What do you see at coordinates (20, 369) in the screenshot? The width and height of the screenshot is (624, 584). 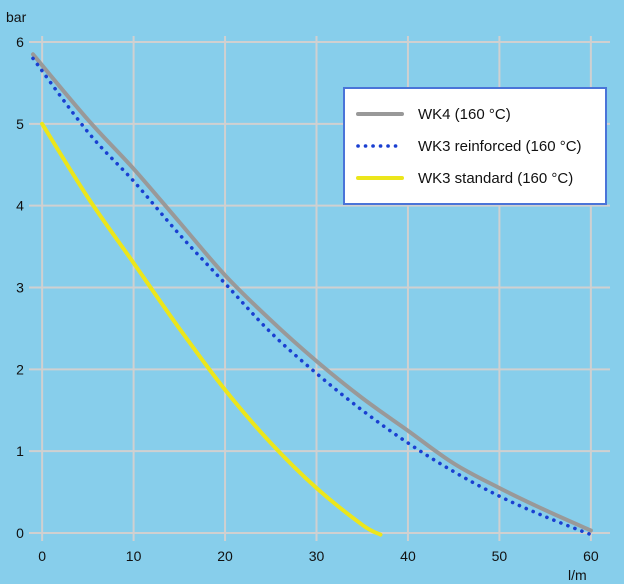 I see `y-tick-label: 2` at bounding box center [20, 369].